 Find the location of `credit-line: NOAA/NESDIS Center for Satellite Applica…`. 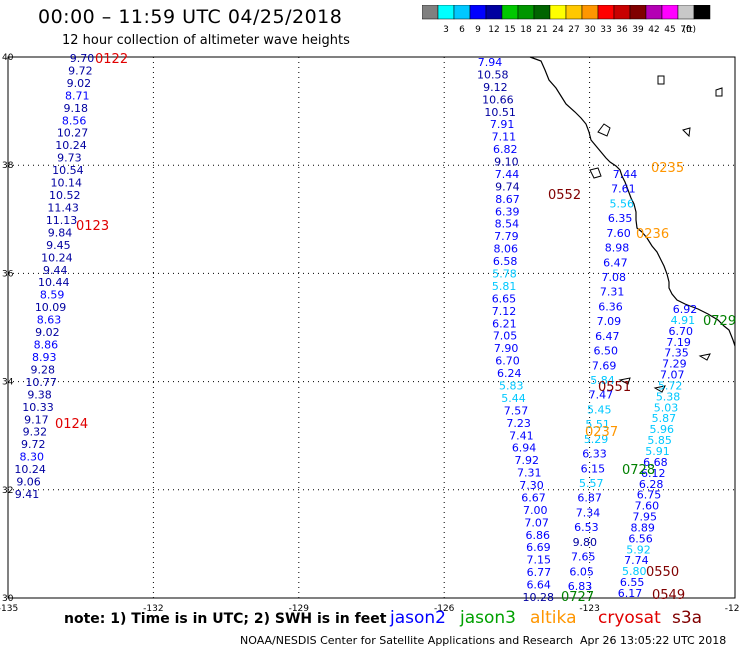

credit-line: NOAA/NESDIS Center for Satellite Applica… is located at coordinates (407, 640).